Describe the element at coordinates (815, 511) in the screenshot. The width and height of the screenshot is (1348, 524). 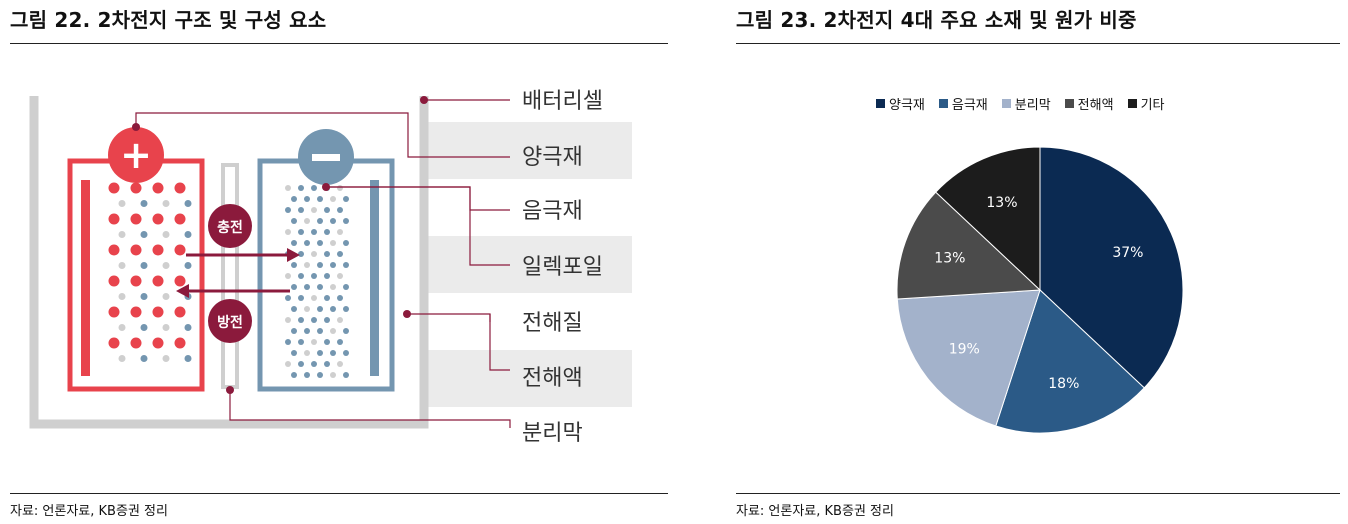
I see `figure-23-source: 자료: 언론자료, KB증권 정리` at that location.